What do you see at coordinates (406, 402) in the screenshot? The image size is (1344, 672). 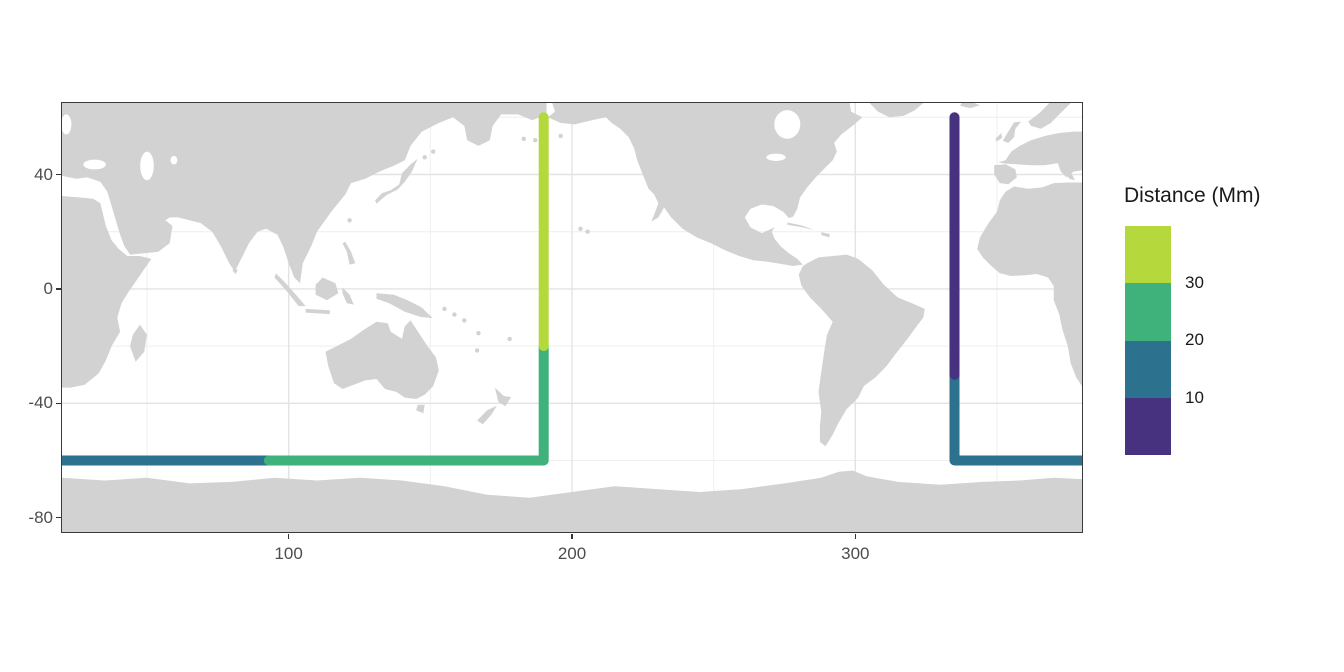 I see `route-segment-distance-20-30-Mm` at bounding box center [406, 402].